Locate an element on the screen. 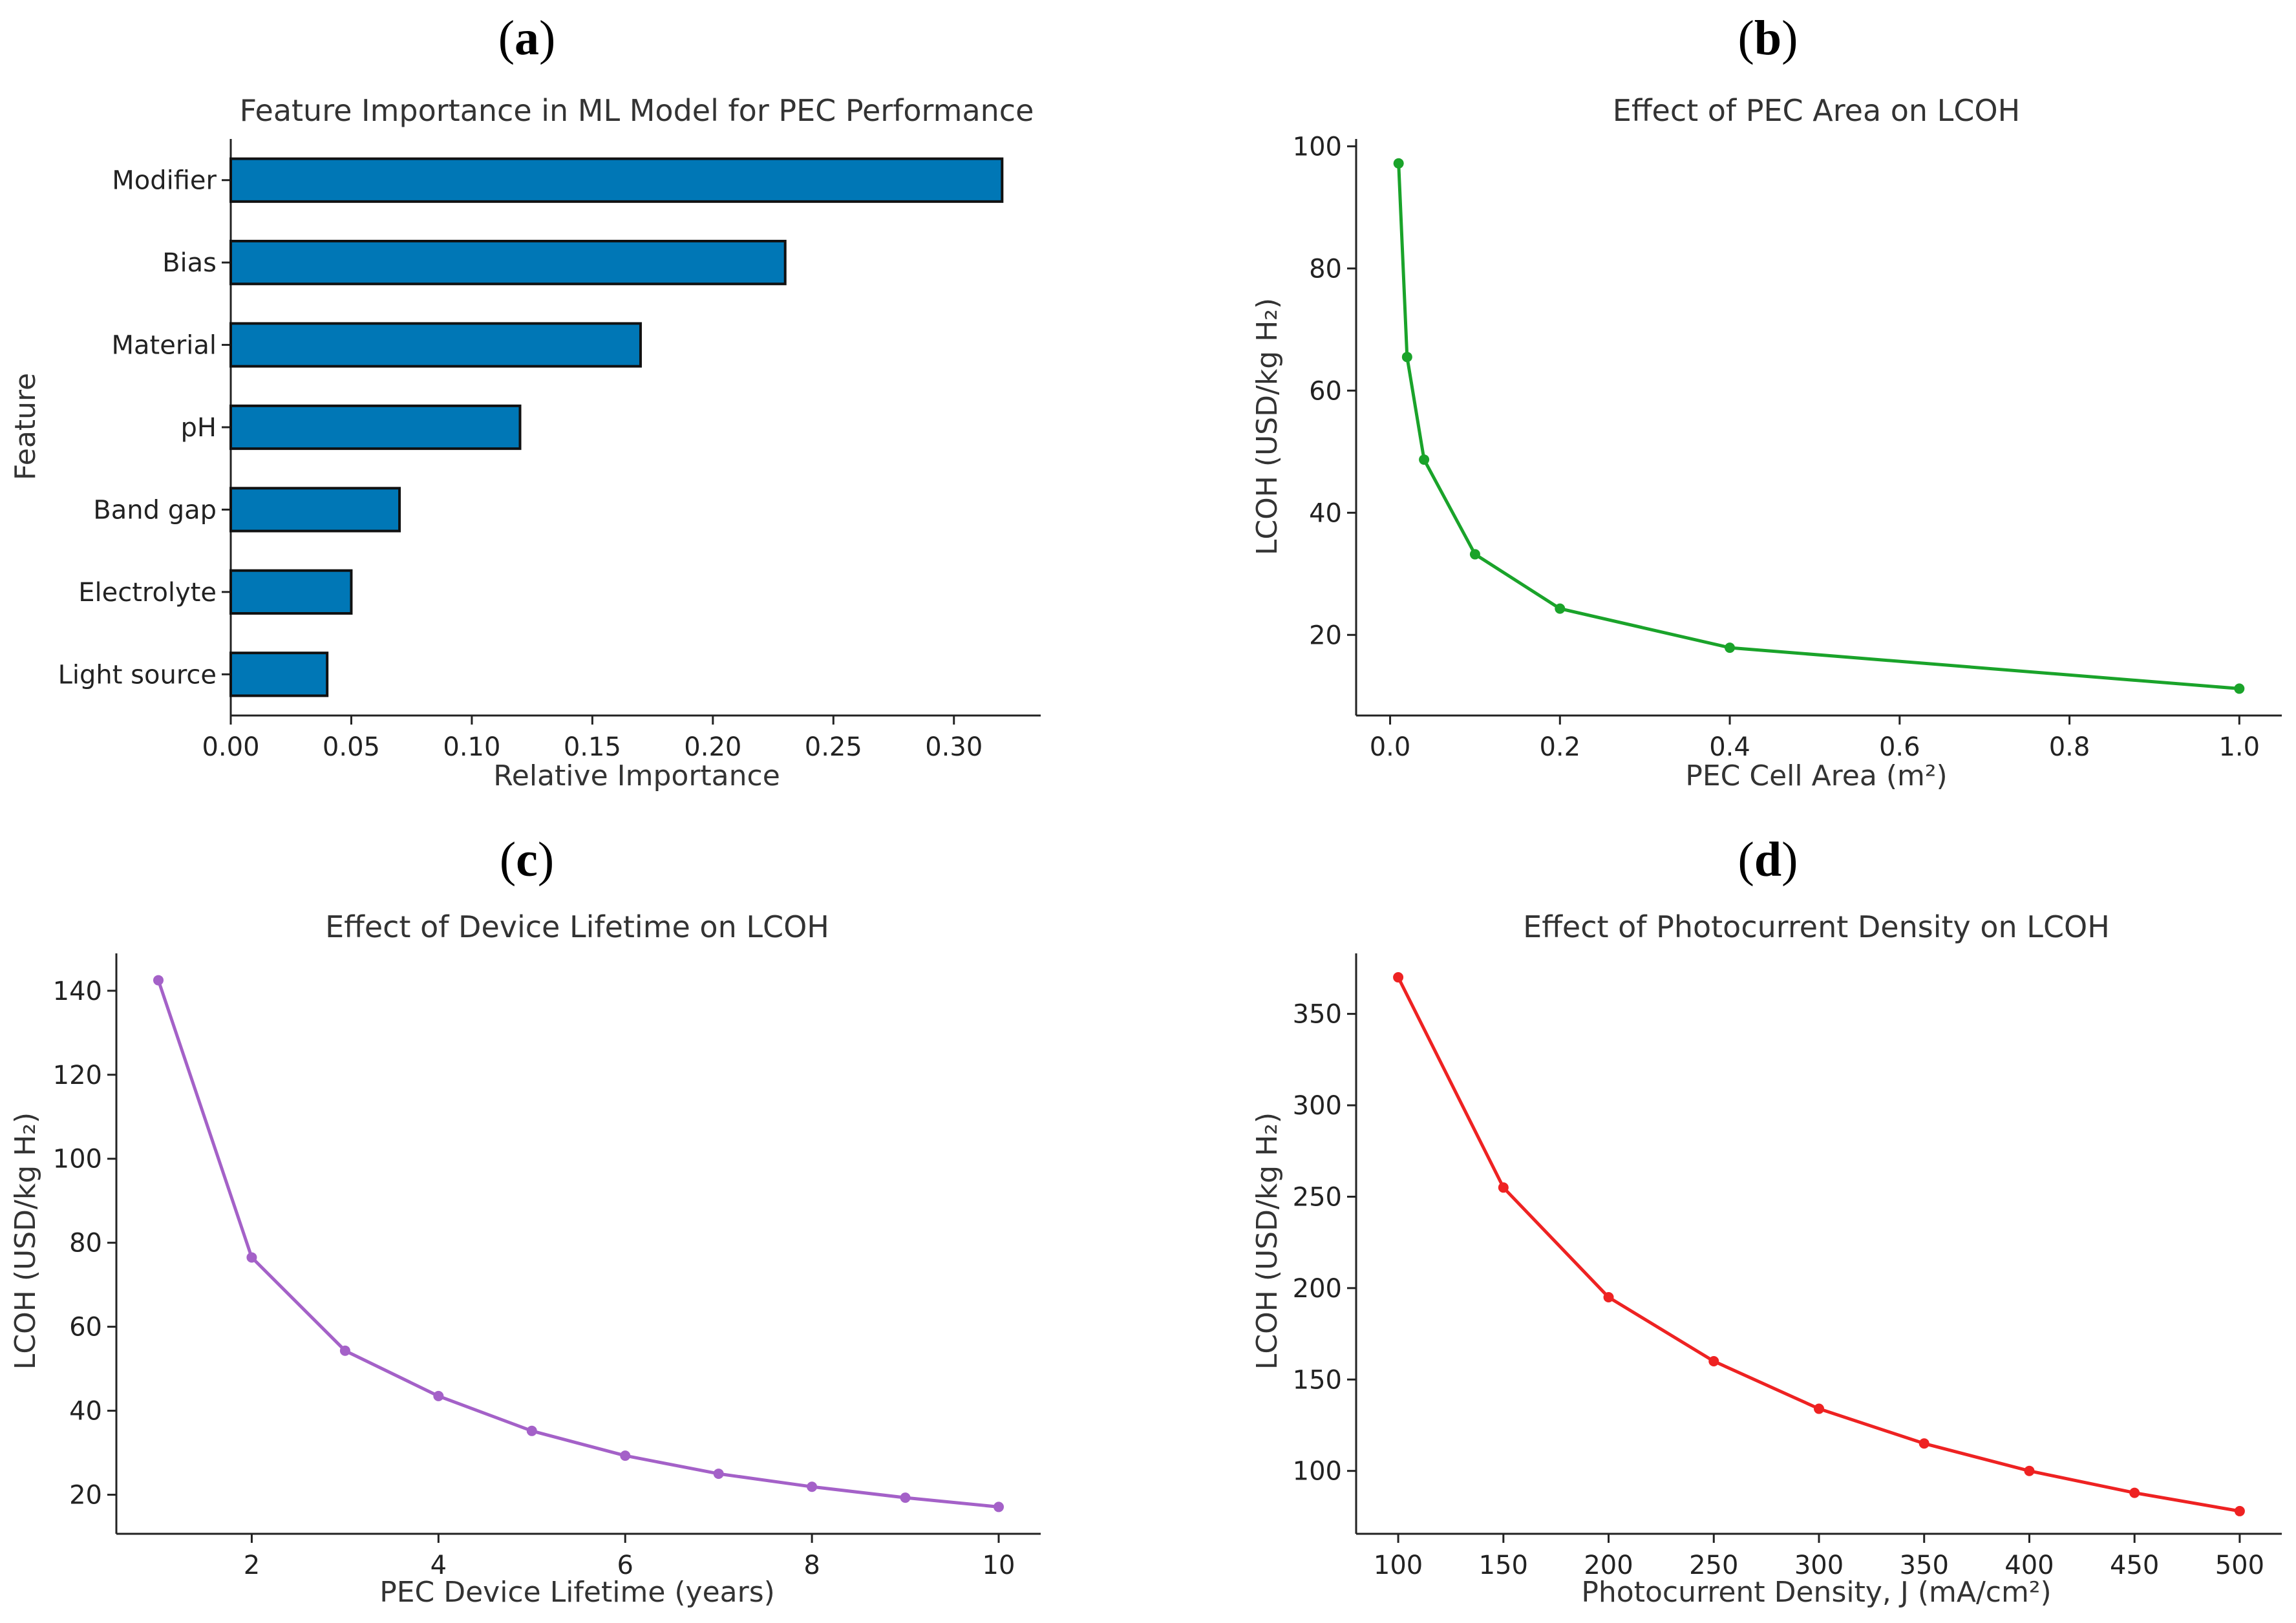  x-tick-label: 300 is located at coordinates (1819, 1566).